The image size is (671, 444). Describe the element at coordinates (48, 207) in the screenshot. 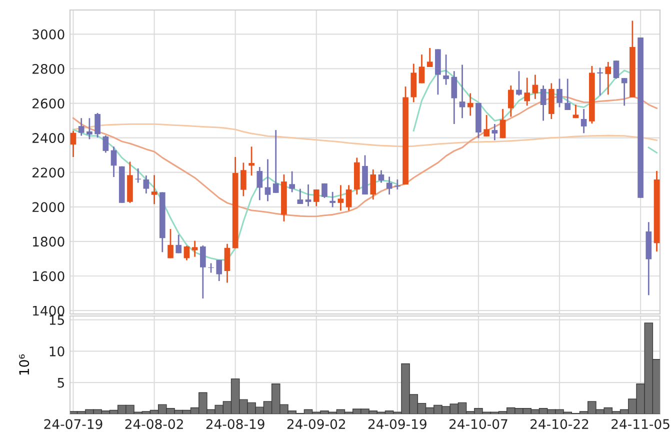

I see `y-tick-label: 2000` at that location.